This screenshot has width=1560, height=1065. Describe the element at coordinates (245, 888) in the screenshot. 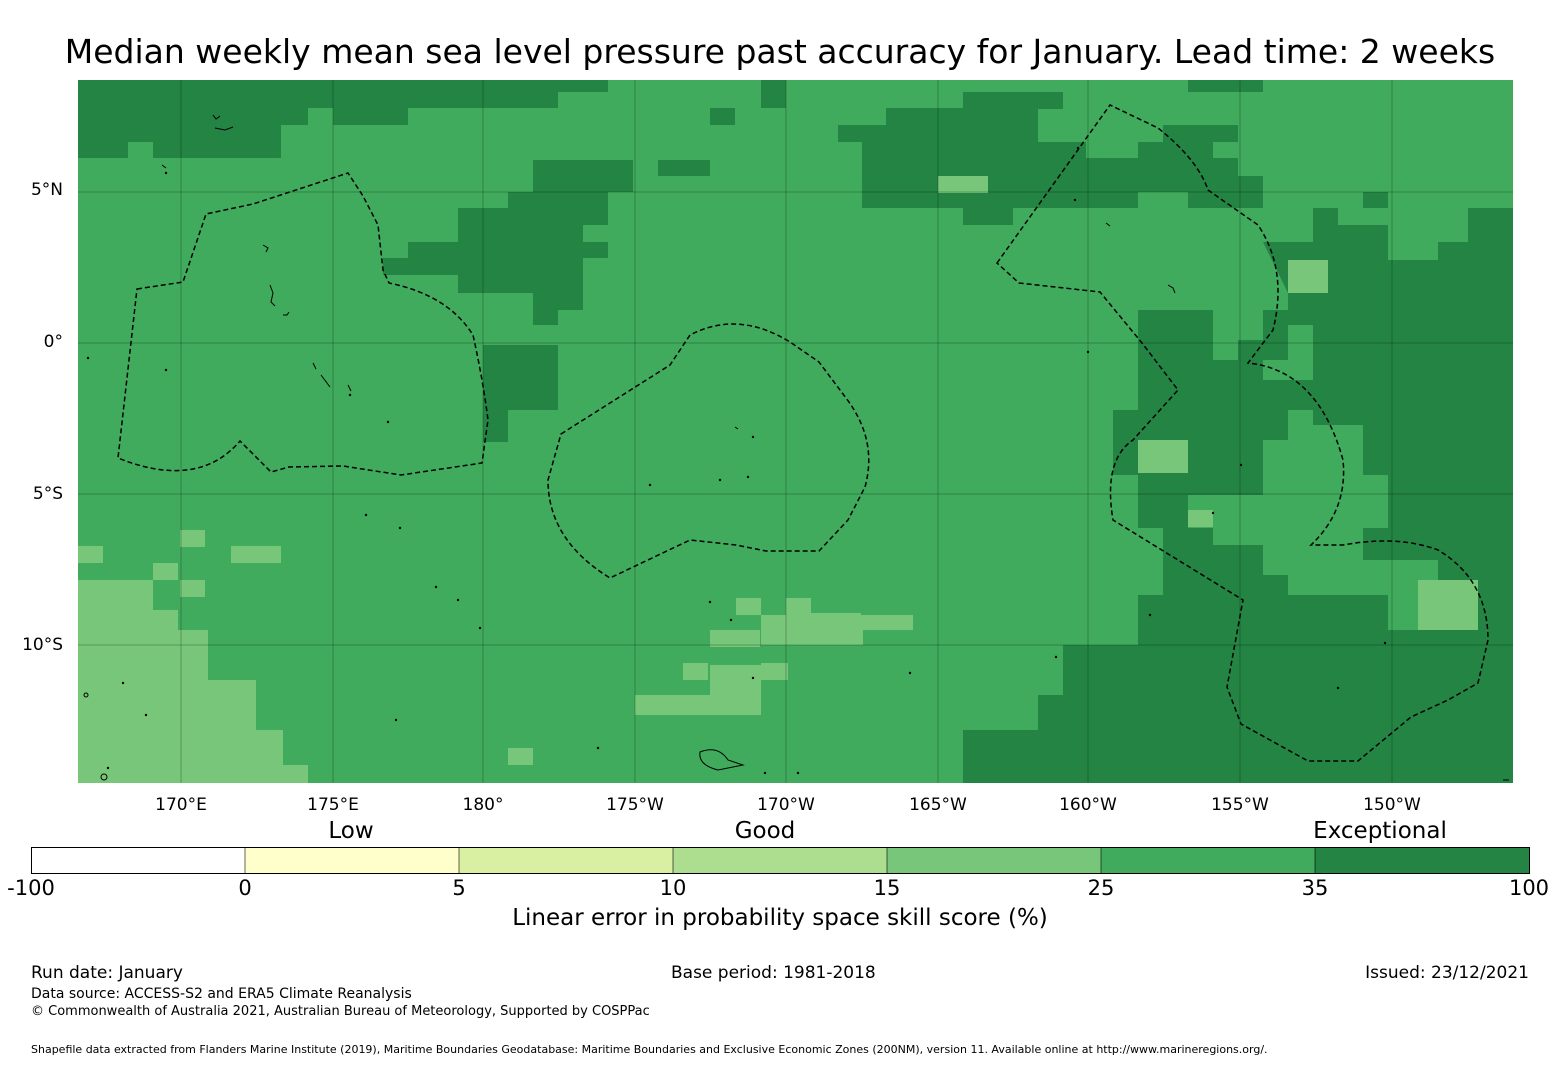

I see `colorbar-tick-0: 0` at that location.